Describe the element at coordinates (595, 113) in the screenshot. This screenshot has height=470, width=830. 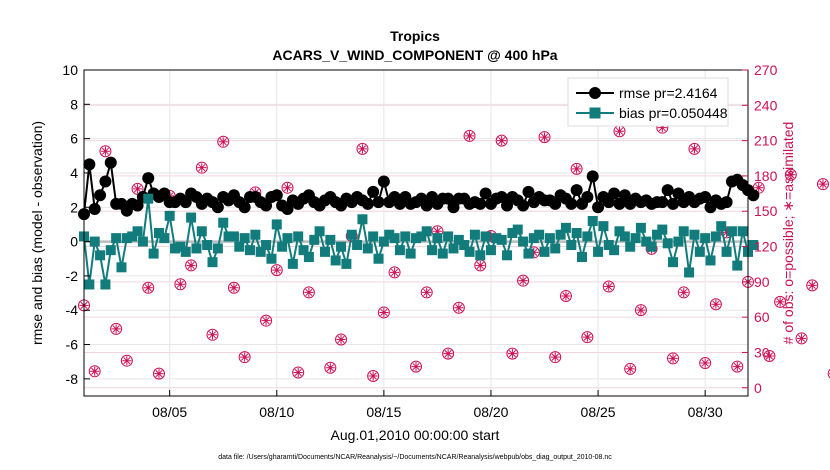
I see `legend-bias-marker` at that location.